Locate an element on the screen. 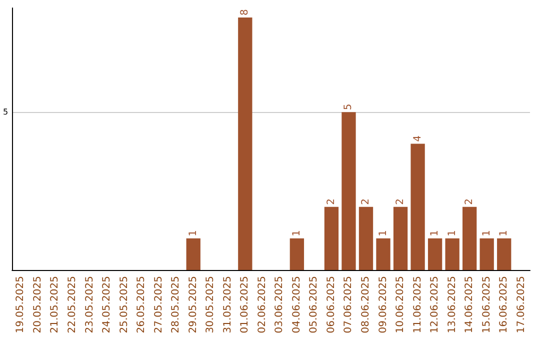  x-tick-label: 04.06.2025 is located at coordinates (296, 305).